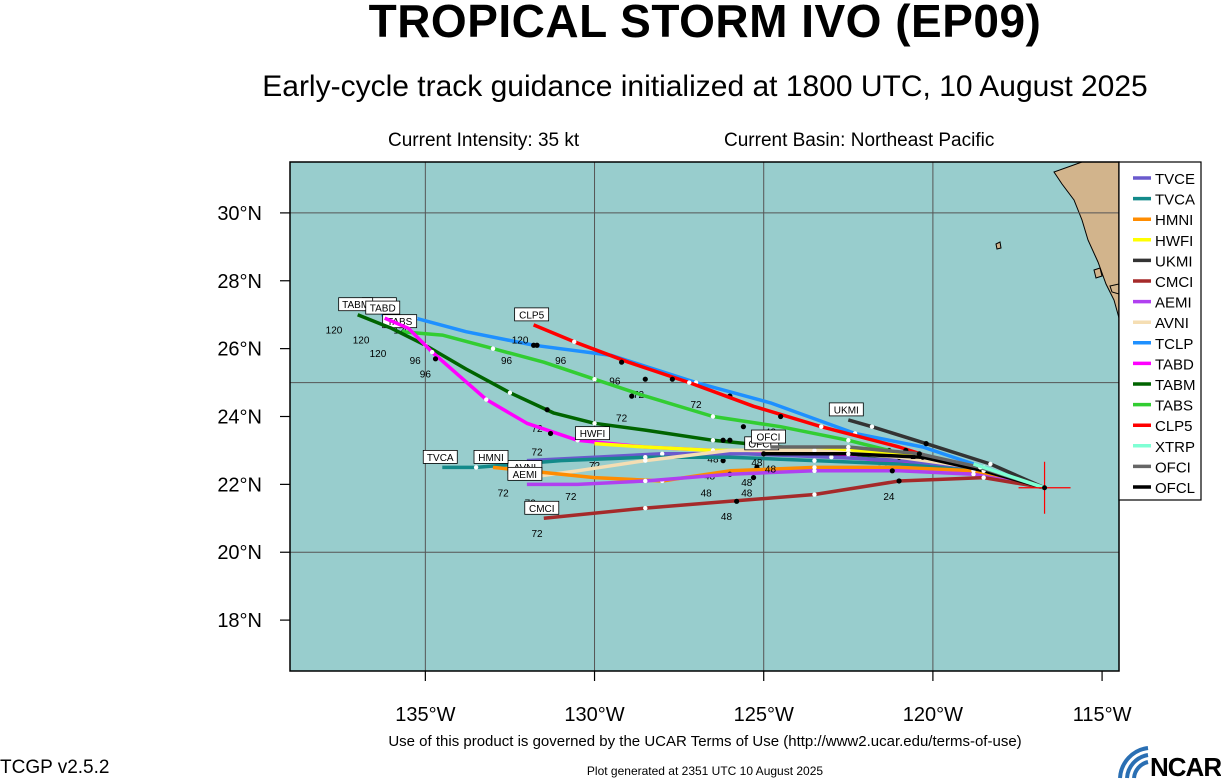 The height and width of the screenshot is (783, 1221). I want to click on legend-label: HMNI, so click(1174, 220).